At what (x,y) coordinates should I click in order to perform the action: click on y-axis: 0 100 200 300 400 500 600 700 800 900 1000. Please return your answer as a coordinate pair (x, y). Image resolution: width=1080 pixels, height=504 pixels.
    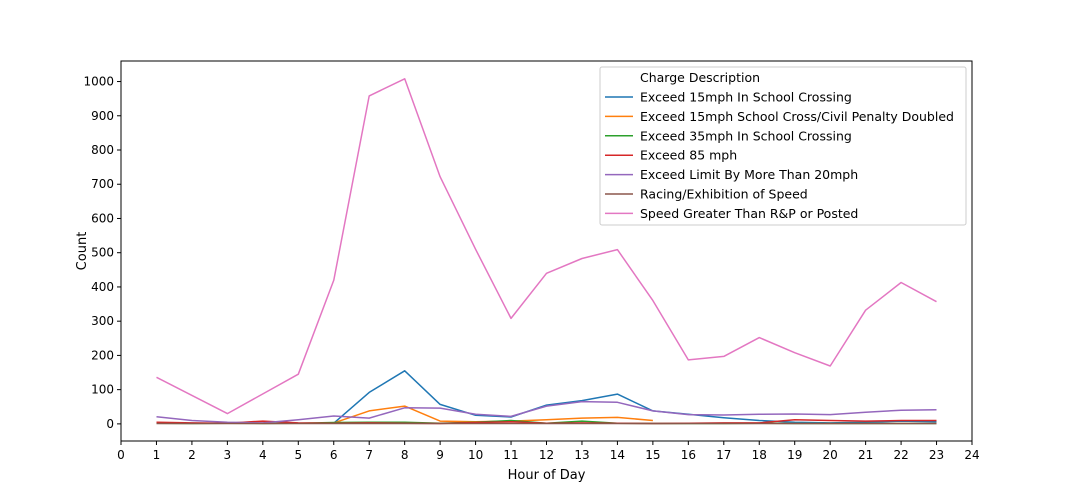
    Looking at the image, I should click on (102, 253).